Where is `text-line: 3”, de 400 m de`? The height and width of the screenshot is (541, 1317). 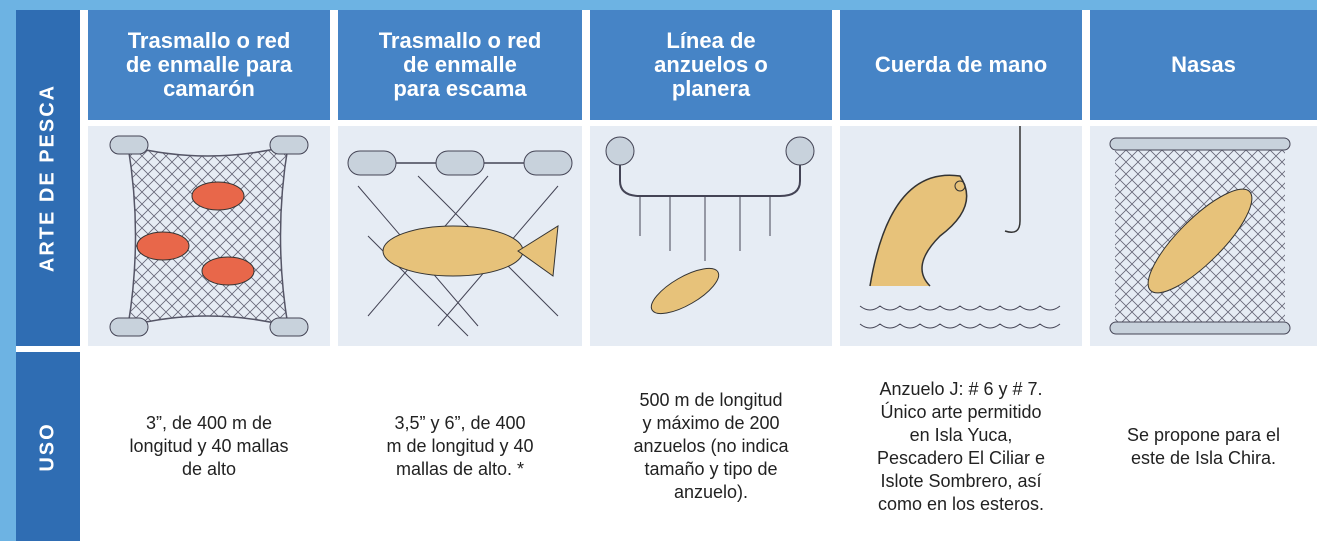
text-line: 3”, de 400 m de is located at coordinates (209, 423).